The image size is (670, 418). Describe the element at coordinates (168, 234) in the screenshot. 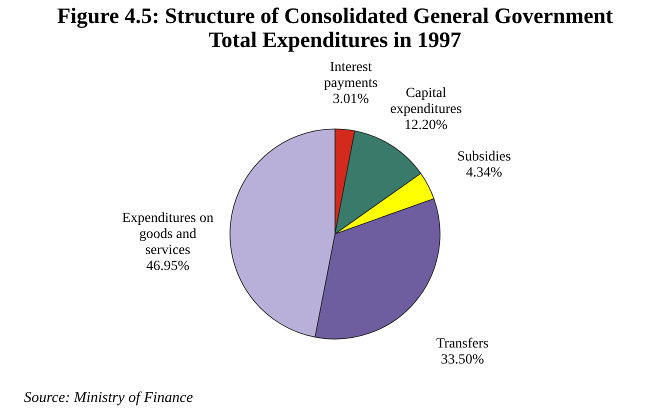

I see `slice-label: Expenditures on goods and services` at that location.